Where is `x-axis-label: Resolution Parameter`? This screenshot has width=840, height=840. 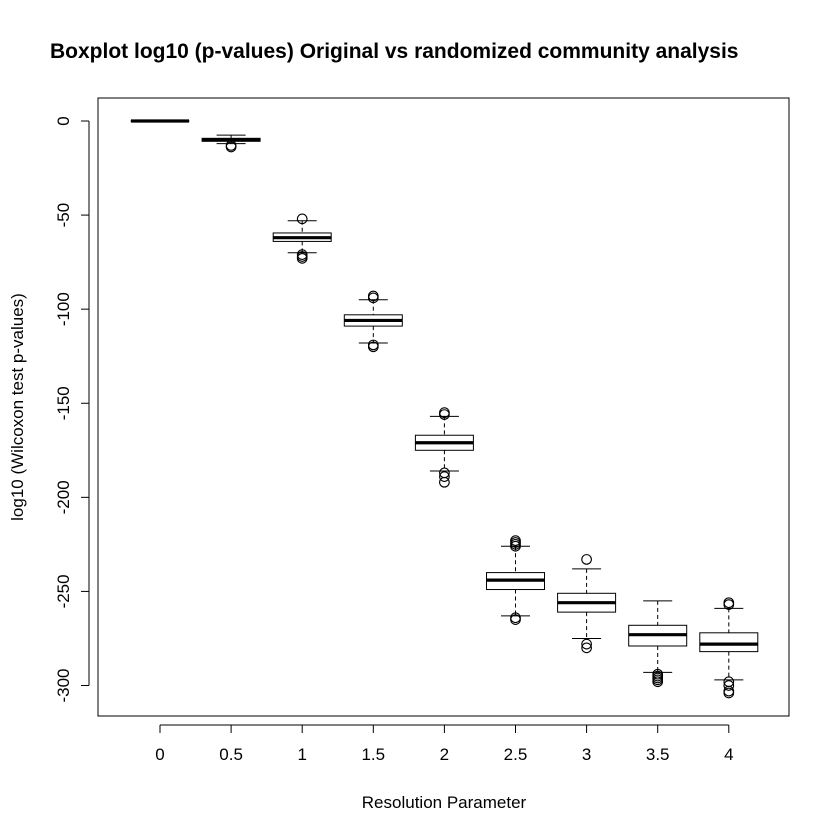
x-axis-label: Resolution Parameter is located at coordinates (444, 802).